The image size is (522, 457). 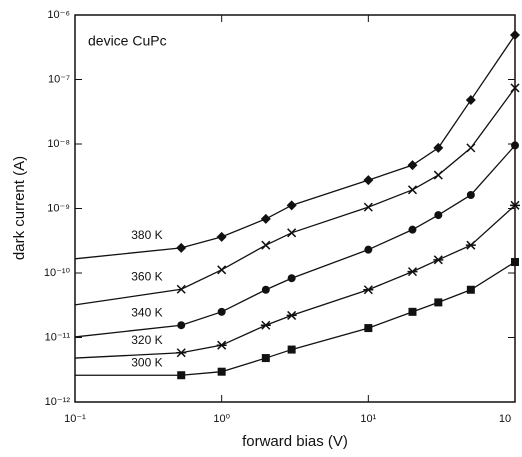 I want to click on x-tick-label: 10⁻¹, so click(x=75, y=419).